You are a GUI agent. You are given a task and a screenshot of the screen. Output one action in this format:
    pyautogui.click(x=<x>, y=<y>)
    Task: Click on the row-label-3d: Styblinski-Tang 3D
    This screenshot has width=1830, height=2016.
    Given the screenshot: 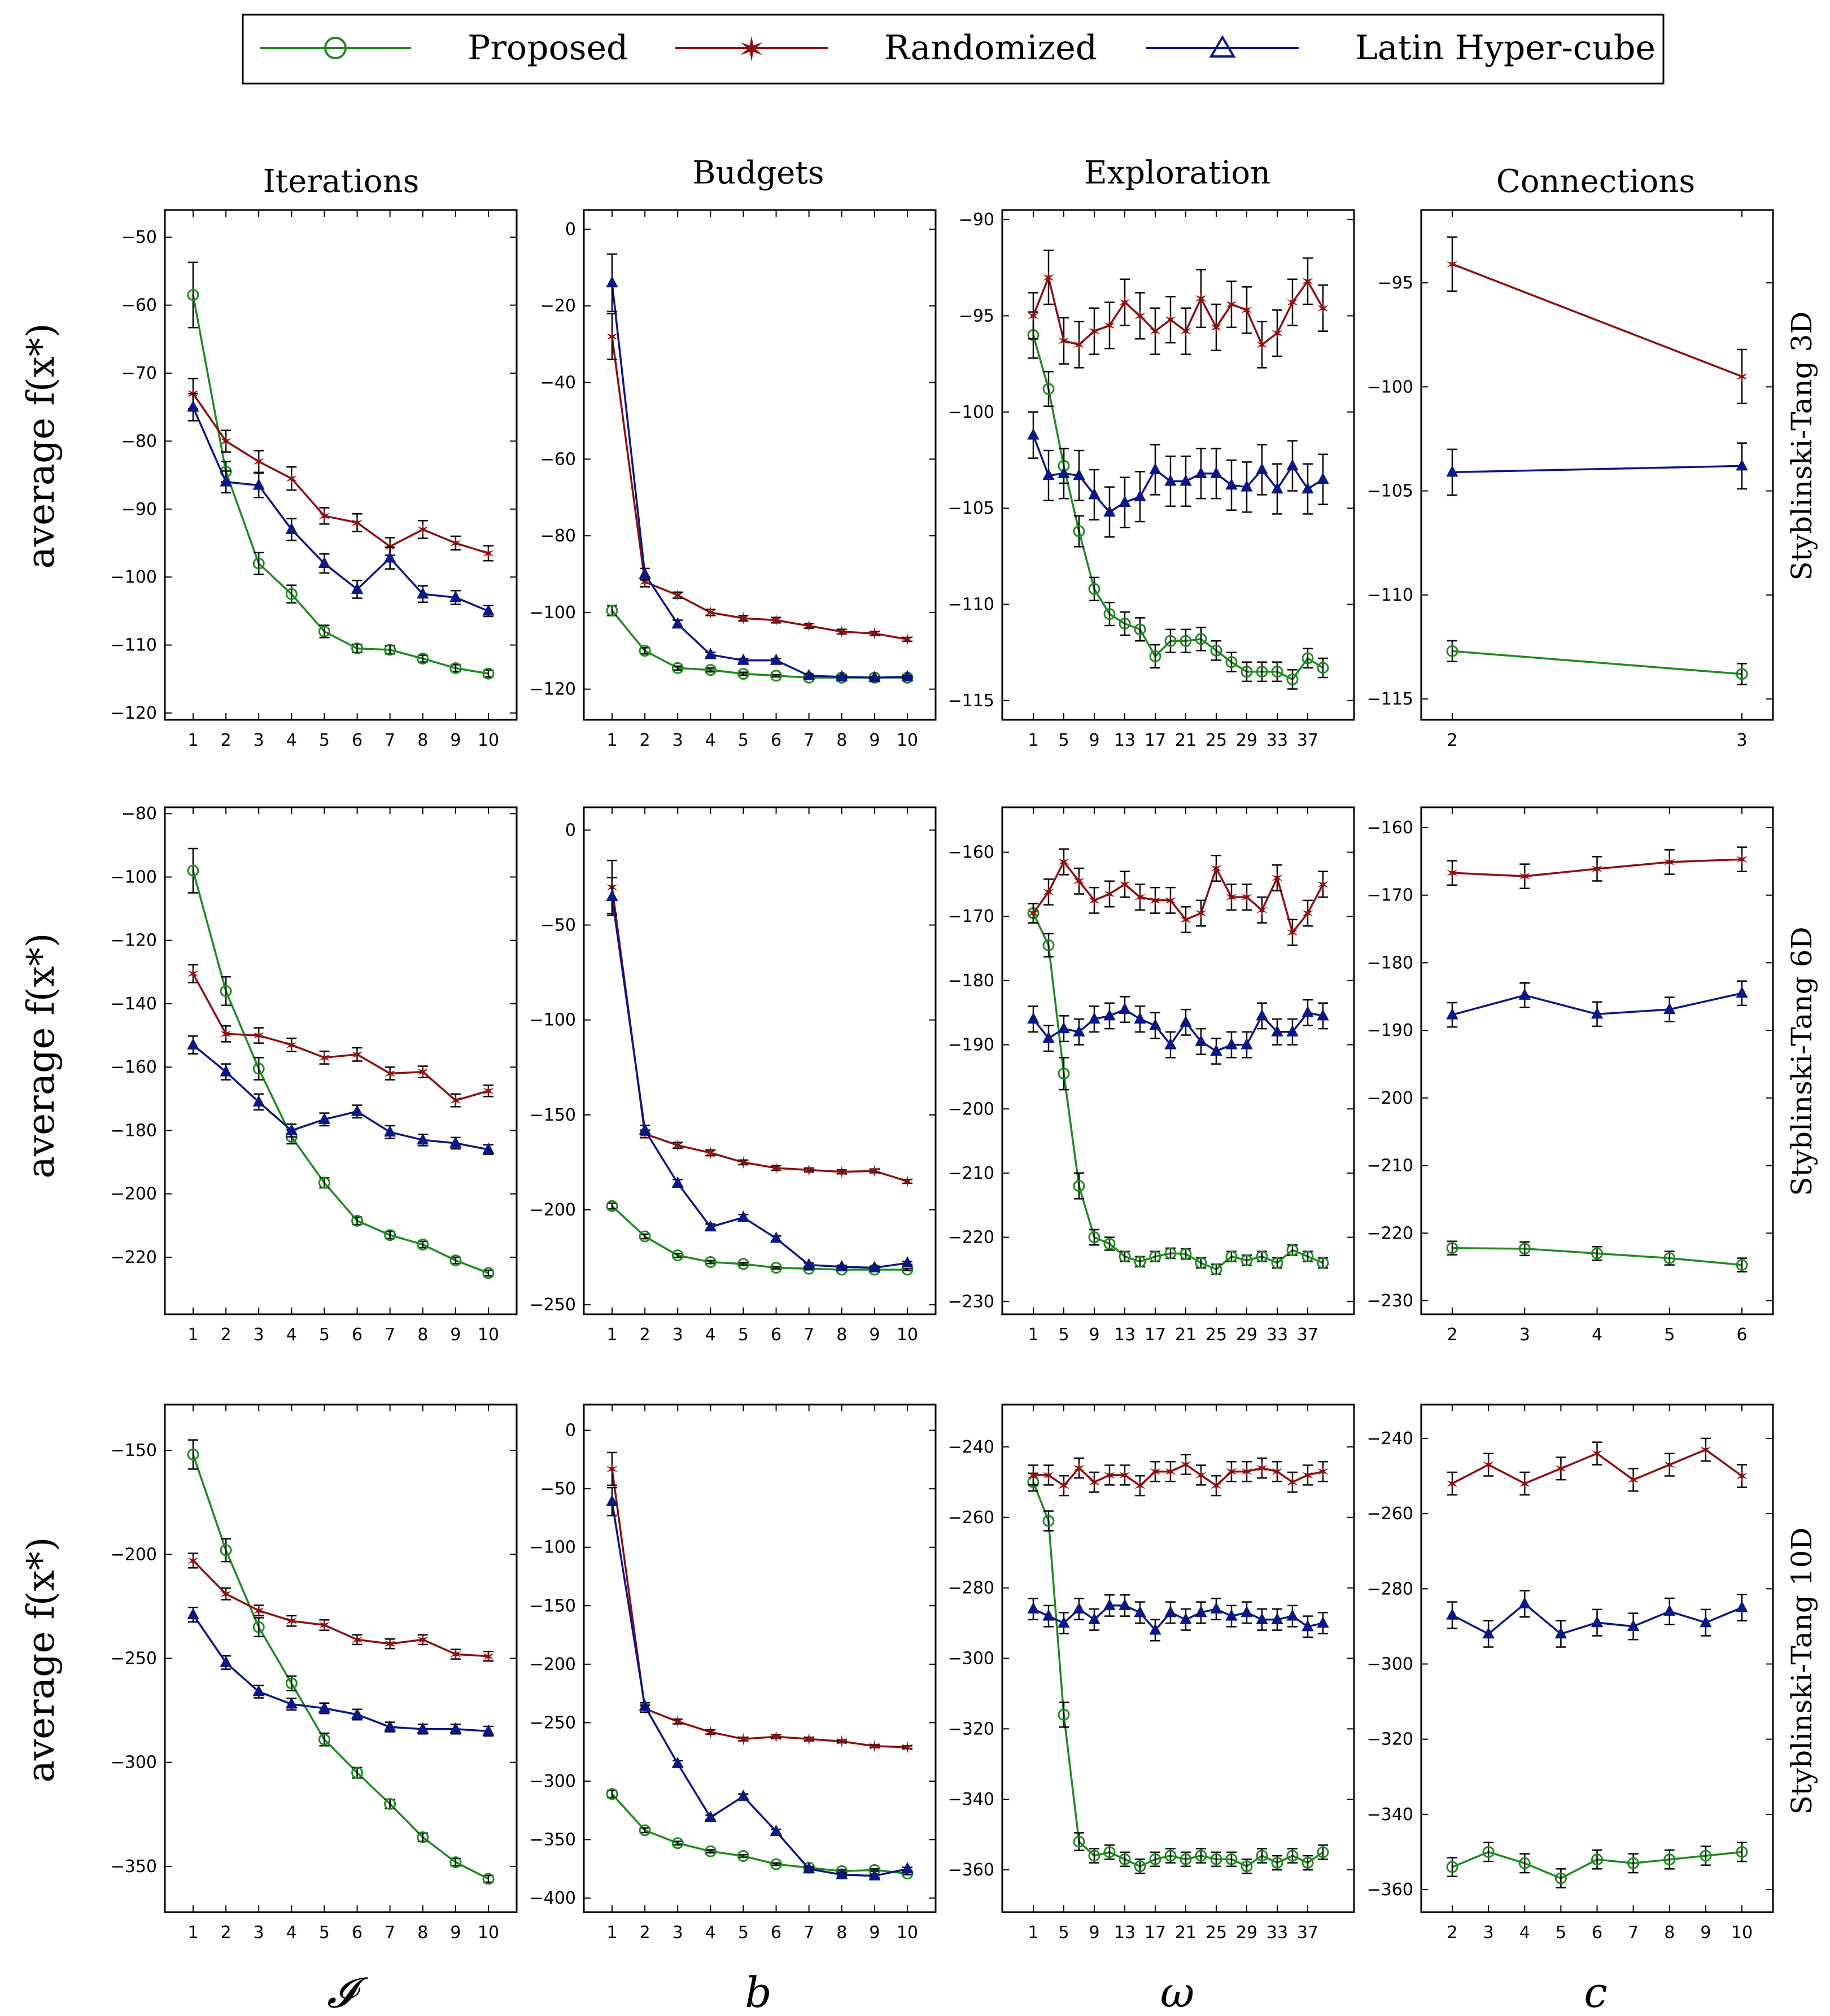 What is the action you would take?
    pyautogui.click(x=1802, y=445)
    